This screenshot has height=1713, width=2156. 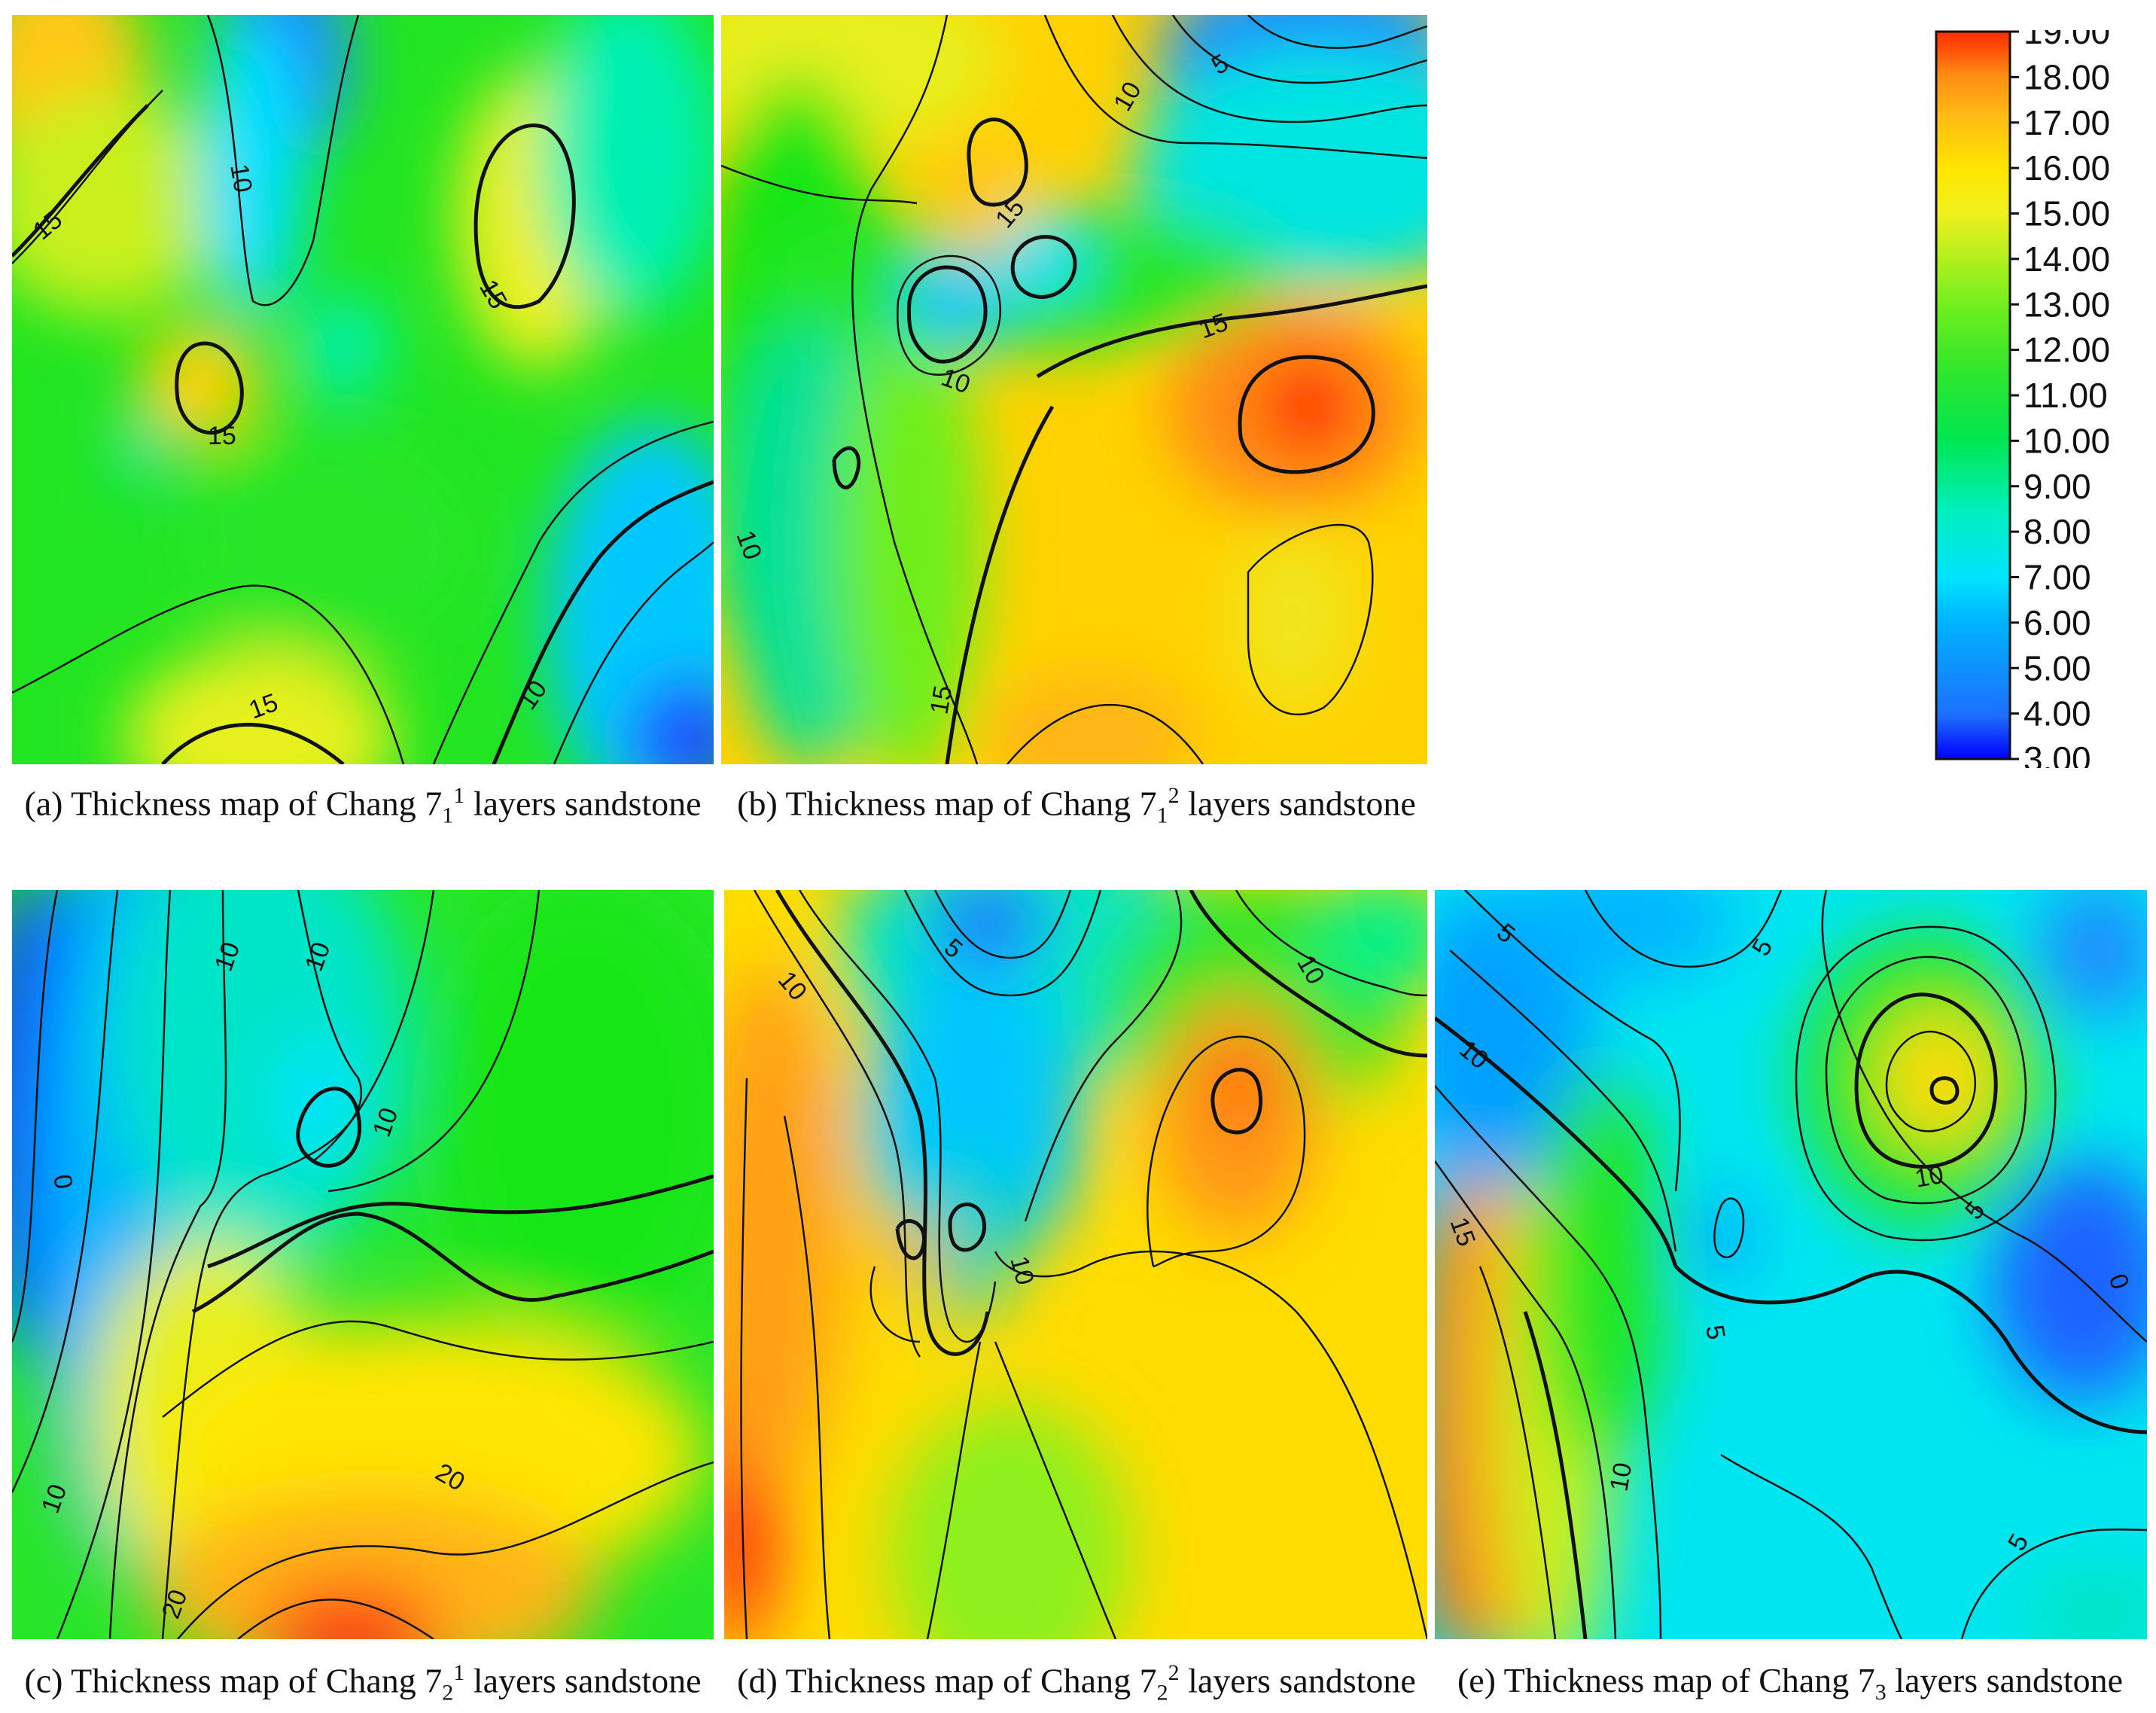 I want to click on colorbar-gradient, so click(x=1973, y=395).